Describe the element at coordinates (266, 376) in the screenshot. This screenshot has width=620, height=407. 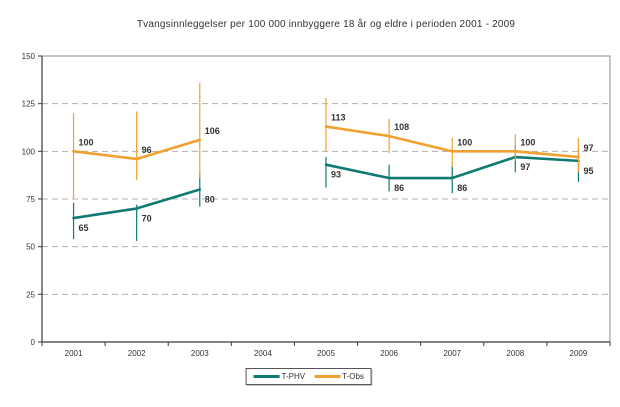
I see `legend-swatch-t-phv-line` at that location.